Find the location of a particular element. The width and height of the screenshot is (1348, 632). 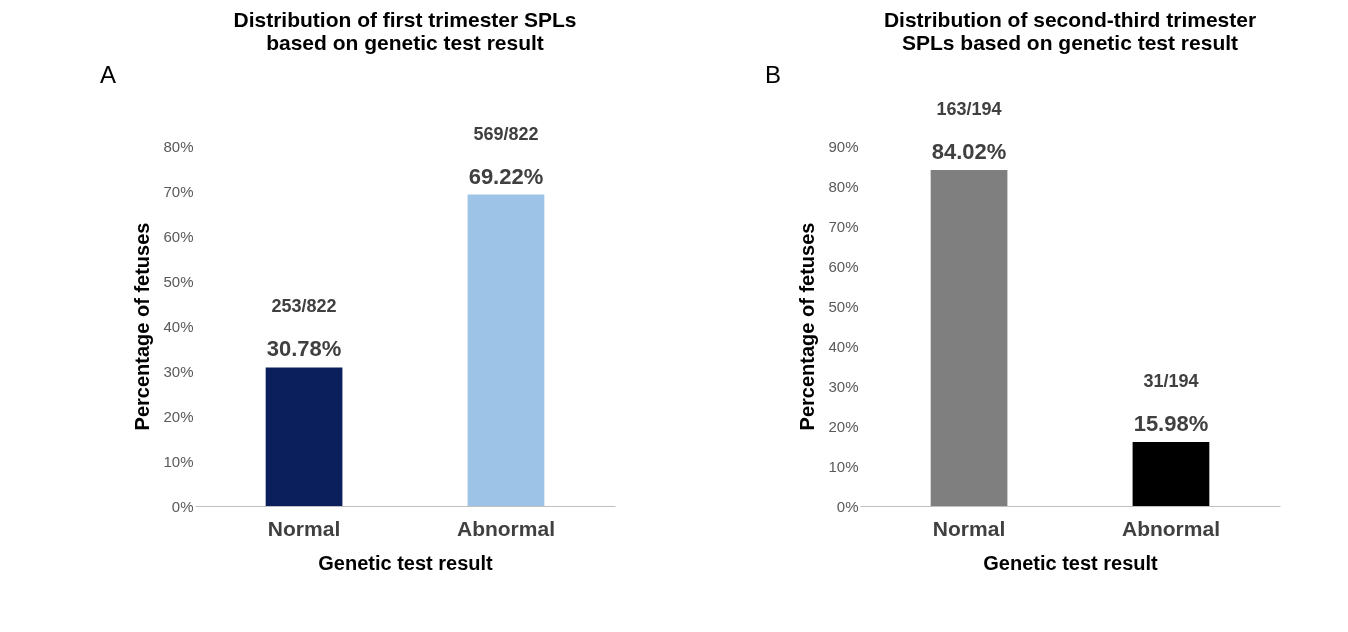

annotation: 31/194 is located at coordinates (1171, 381).